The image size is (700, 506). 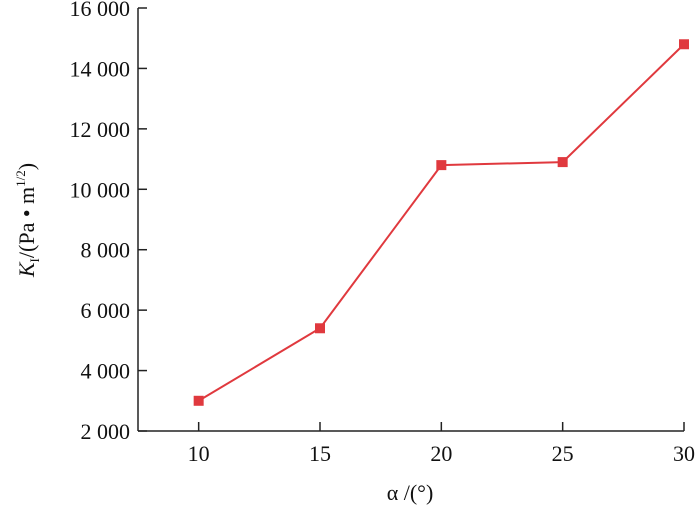 I want to click on y-tick-label: 2 000, so click(x=106, y=431).